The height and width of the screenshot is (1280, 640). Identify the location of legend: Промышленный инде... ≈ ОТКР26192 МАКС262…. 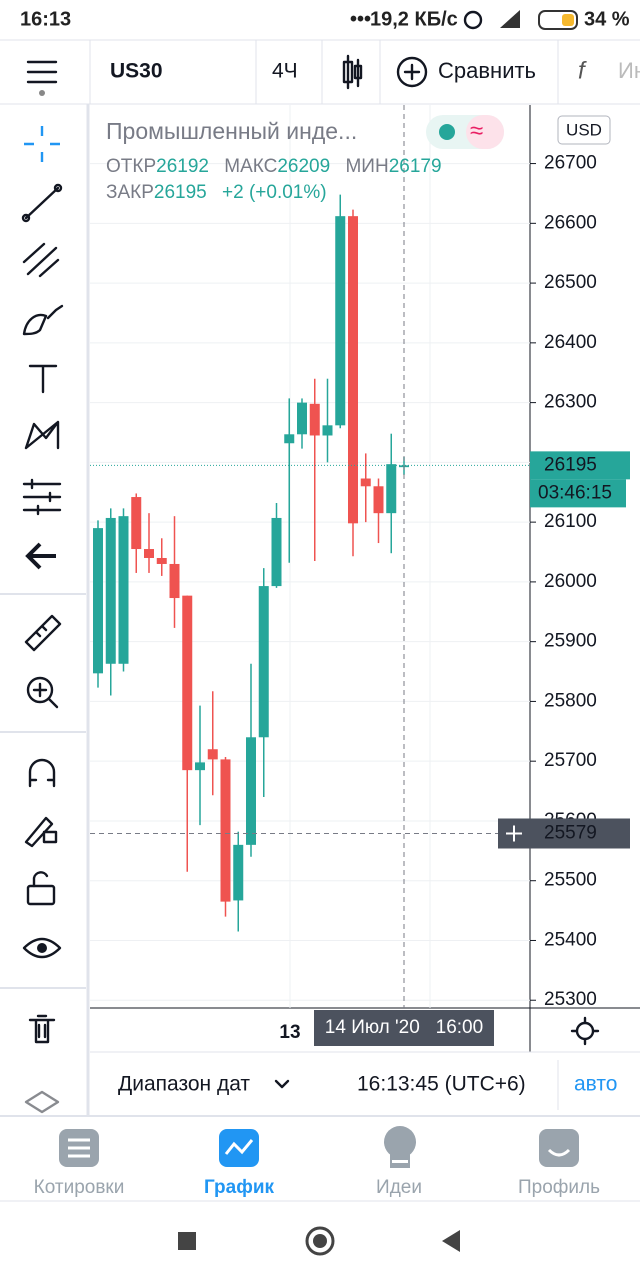
(358, 159).